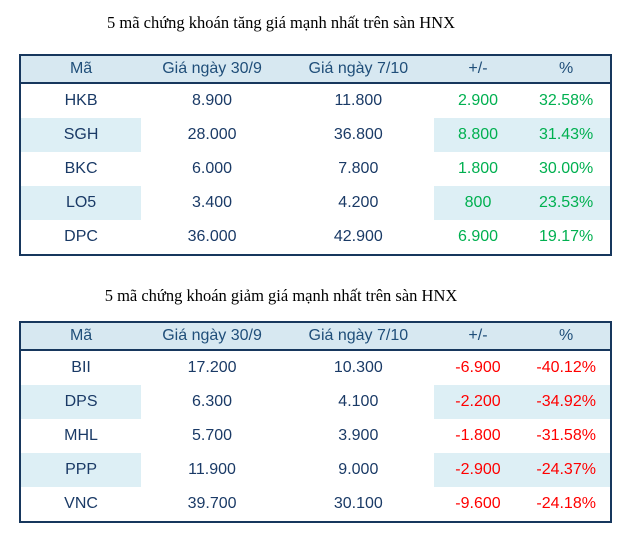  What do you see at coordinates (81, 503) in the screenshot?
I see `stock-code-cell: VNC` at bounding box center [81, 503].